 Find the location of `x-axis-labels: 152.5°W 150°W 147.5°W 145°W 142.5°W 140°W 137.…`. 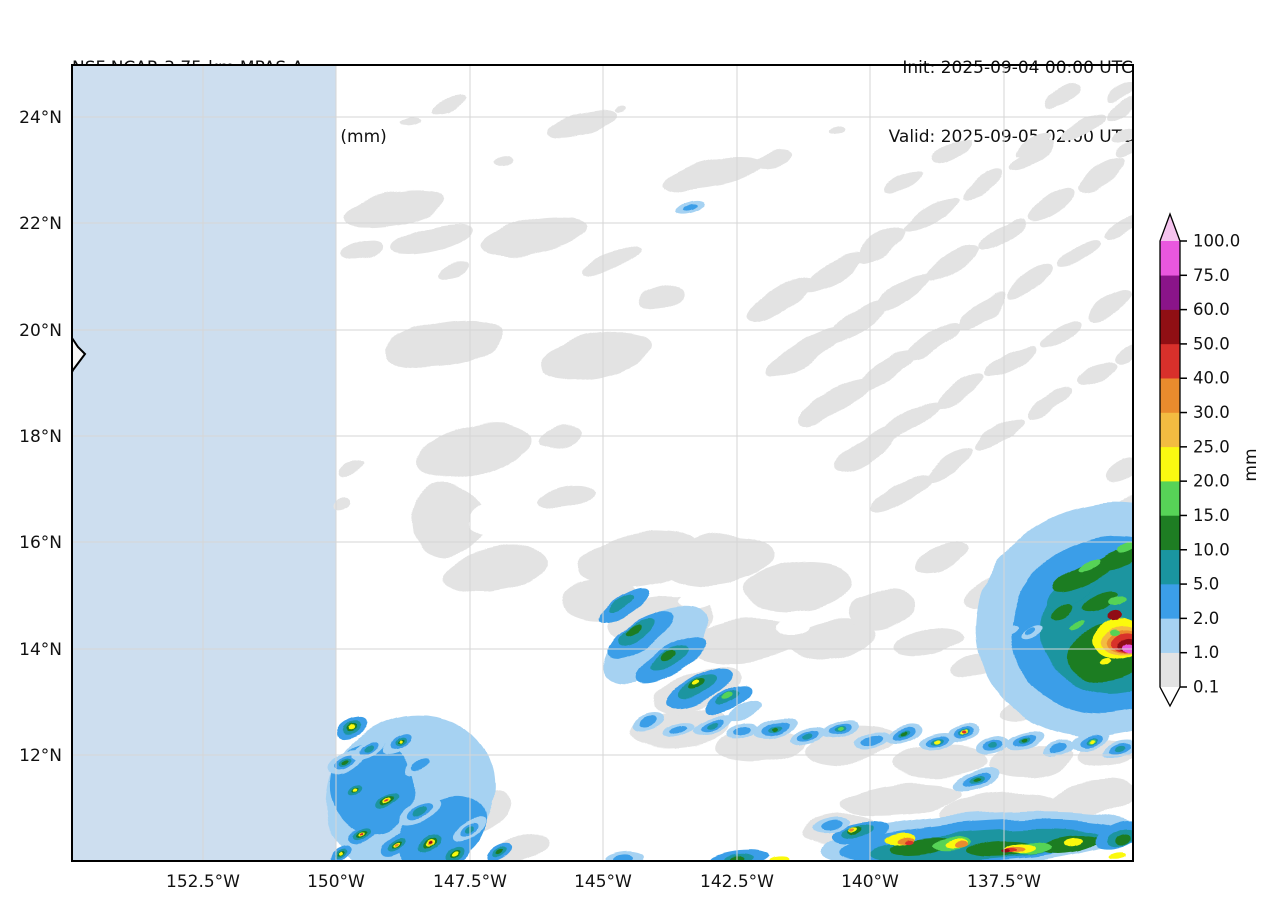

x-axis-labels: 152.5°W 150°W 147.5°W 145°W 142.5°W 140°W 137.… is located at coordinates (603, 882).